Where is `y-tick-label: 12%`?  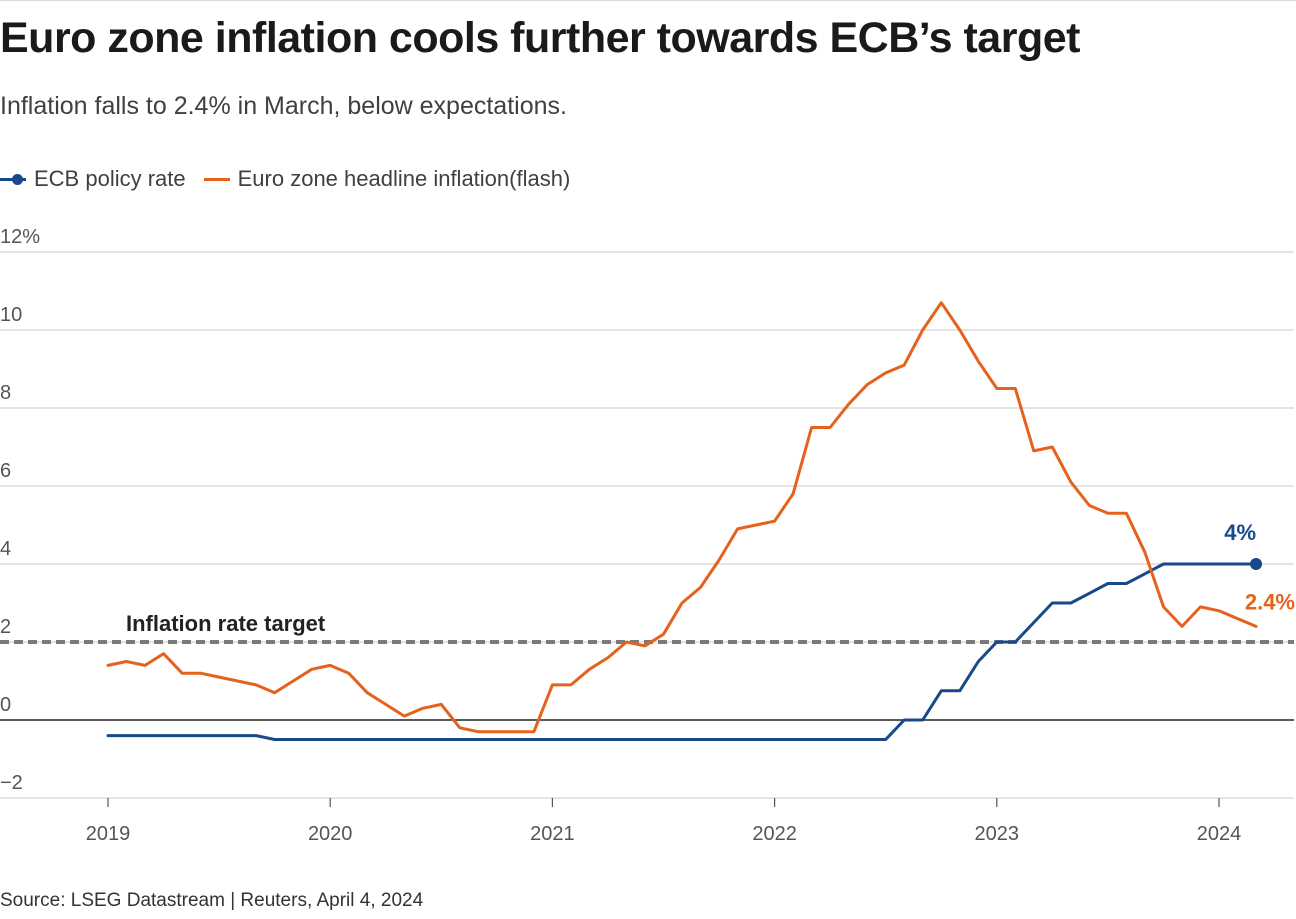
y-tick-label: 12% is located at coordinates (20, 237).